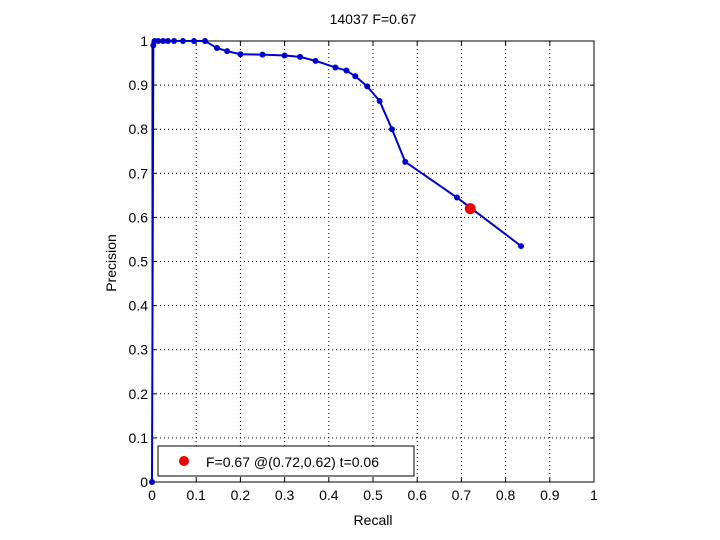 The width and height of the screenshot is (720, 540). What do you see at coordinates (594, 495) in the screenshot?
I see `x-tick-label: 1` at bounding box center [594, 495].